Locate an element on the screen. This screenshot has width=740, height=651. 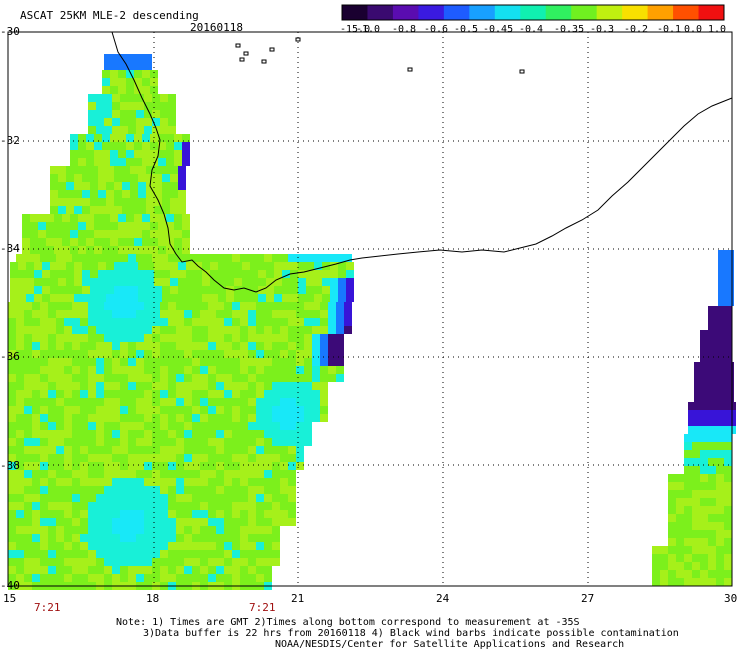
x-tick-label: 18 is located at coordinates (153, 598).